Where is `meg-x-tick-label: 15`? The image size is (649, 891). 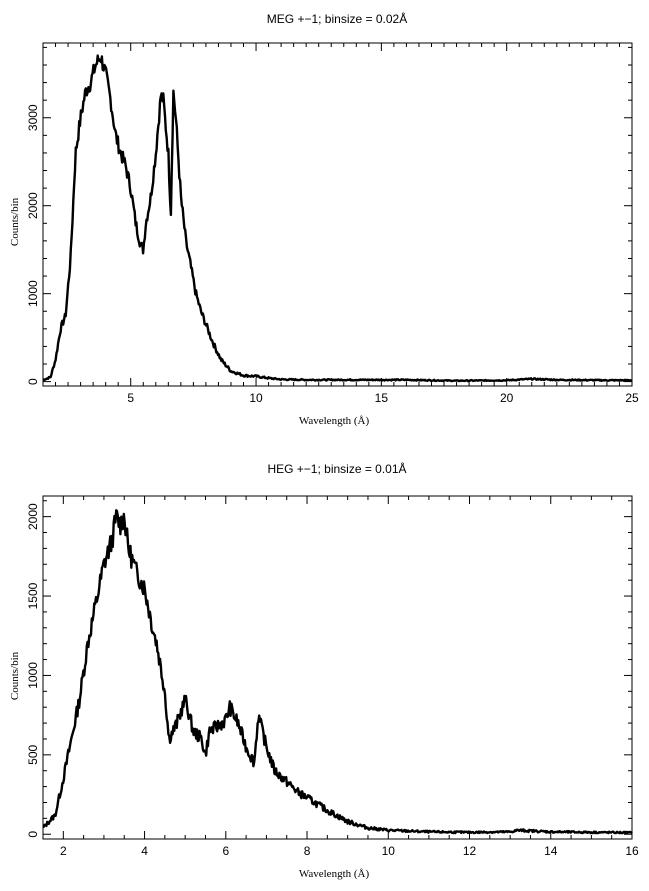 meg-x-tick-label: 15 is located at coordinates (382, 398).